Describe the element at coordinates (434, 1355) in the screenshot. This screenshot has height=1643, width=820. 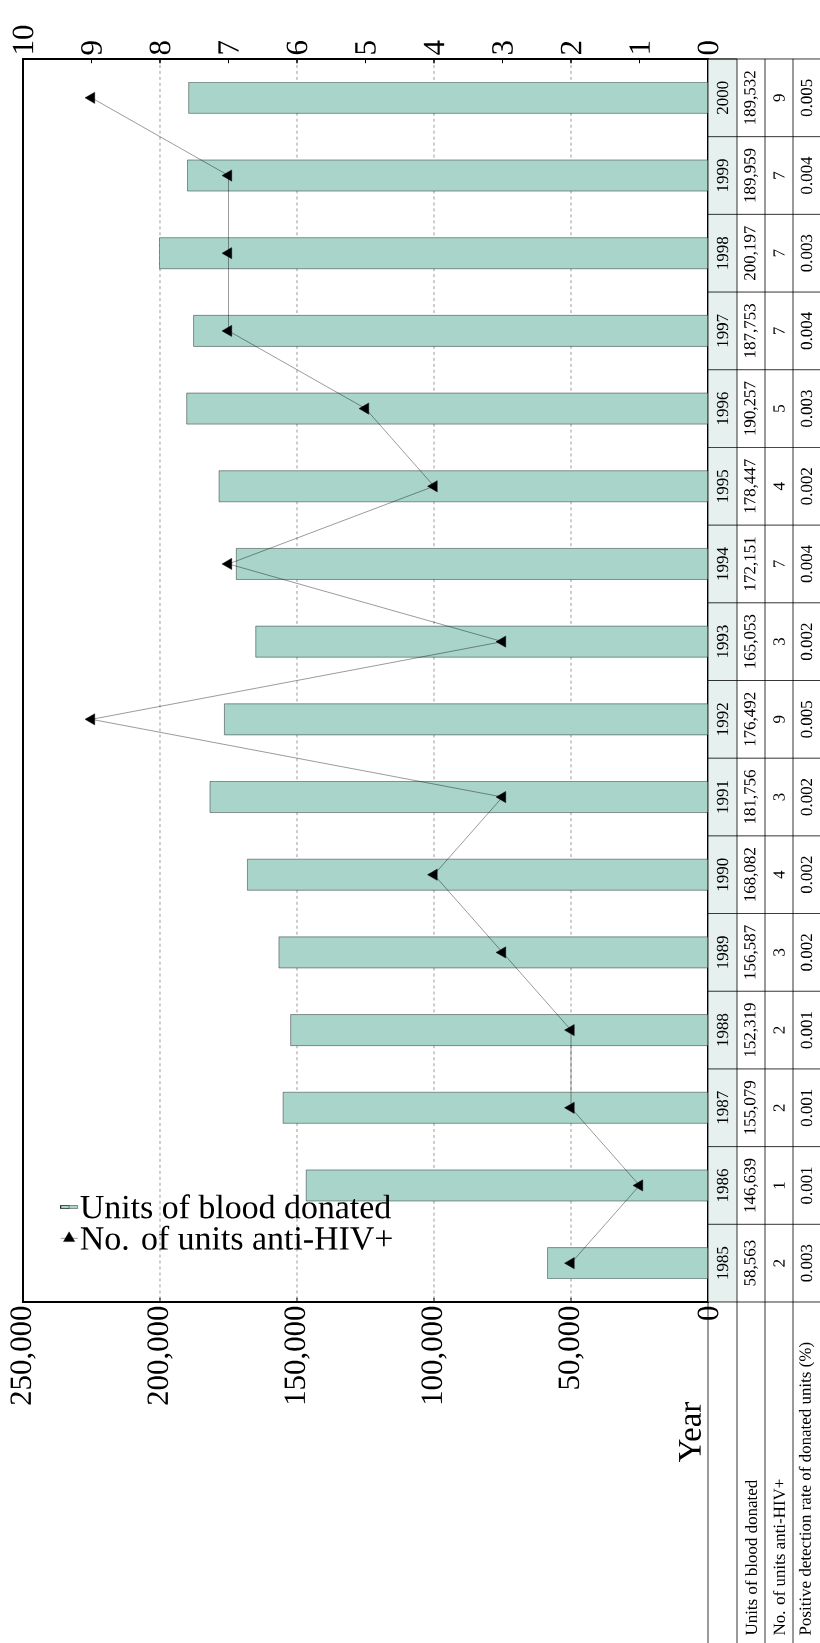
I see `x-tick-label: 100,000` at that location.